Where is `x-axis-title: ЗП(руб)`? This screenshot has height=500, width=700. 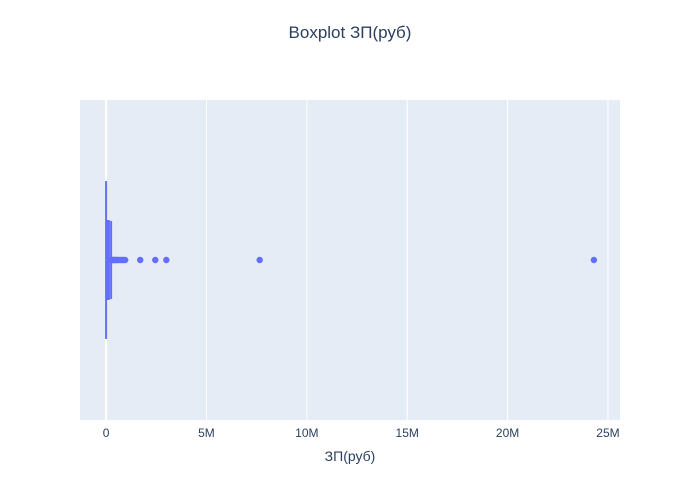 x-axis-title: ЗП(руб) is located at coordinates (350, 456).